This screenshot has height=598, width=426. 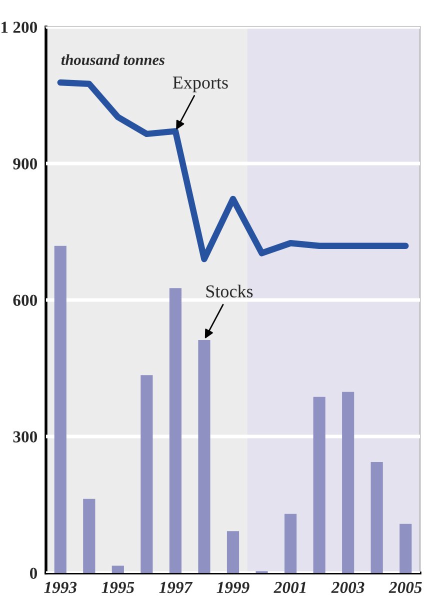 I want to click on y-tick-label: 300, so click(x=25, y=436).